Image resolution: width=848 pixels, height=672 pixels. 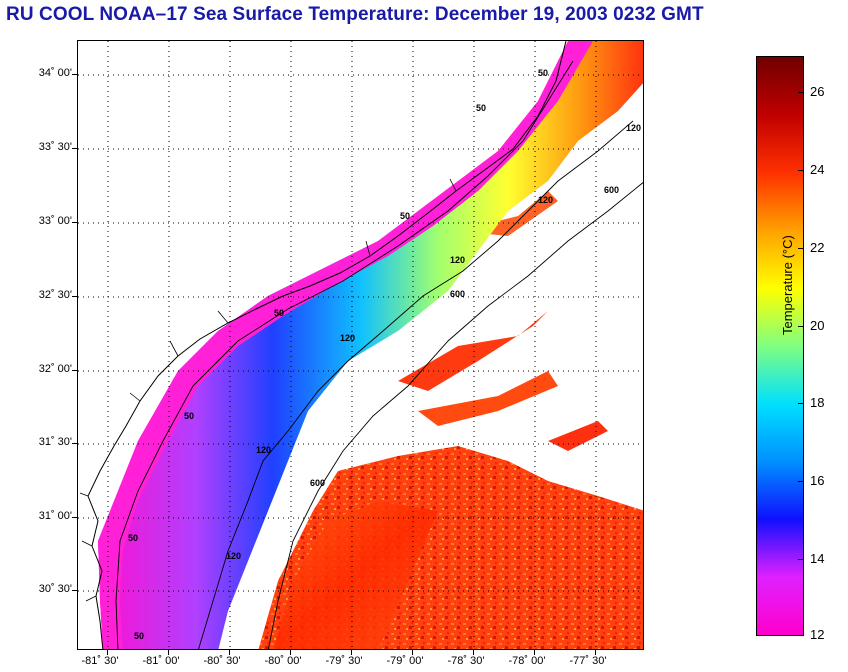 What do you see at coordinates (100, 661) in the screenshot?
I see `lon-label: -81˚ 30'` at bounding box center [100, 661].